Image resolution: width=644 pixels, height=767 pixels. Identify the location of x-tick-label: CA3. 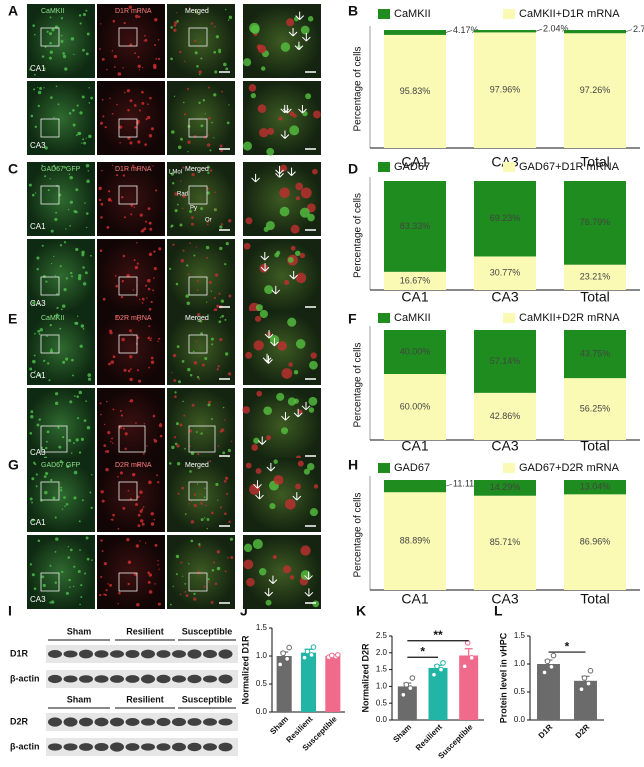
(504, 599).